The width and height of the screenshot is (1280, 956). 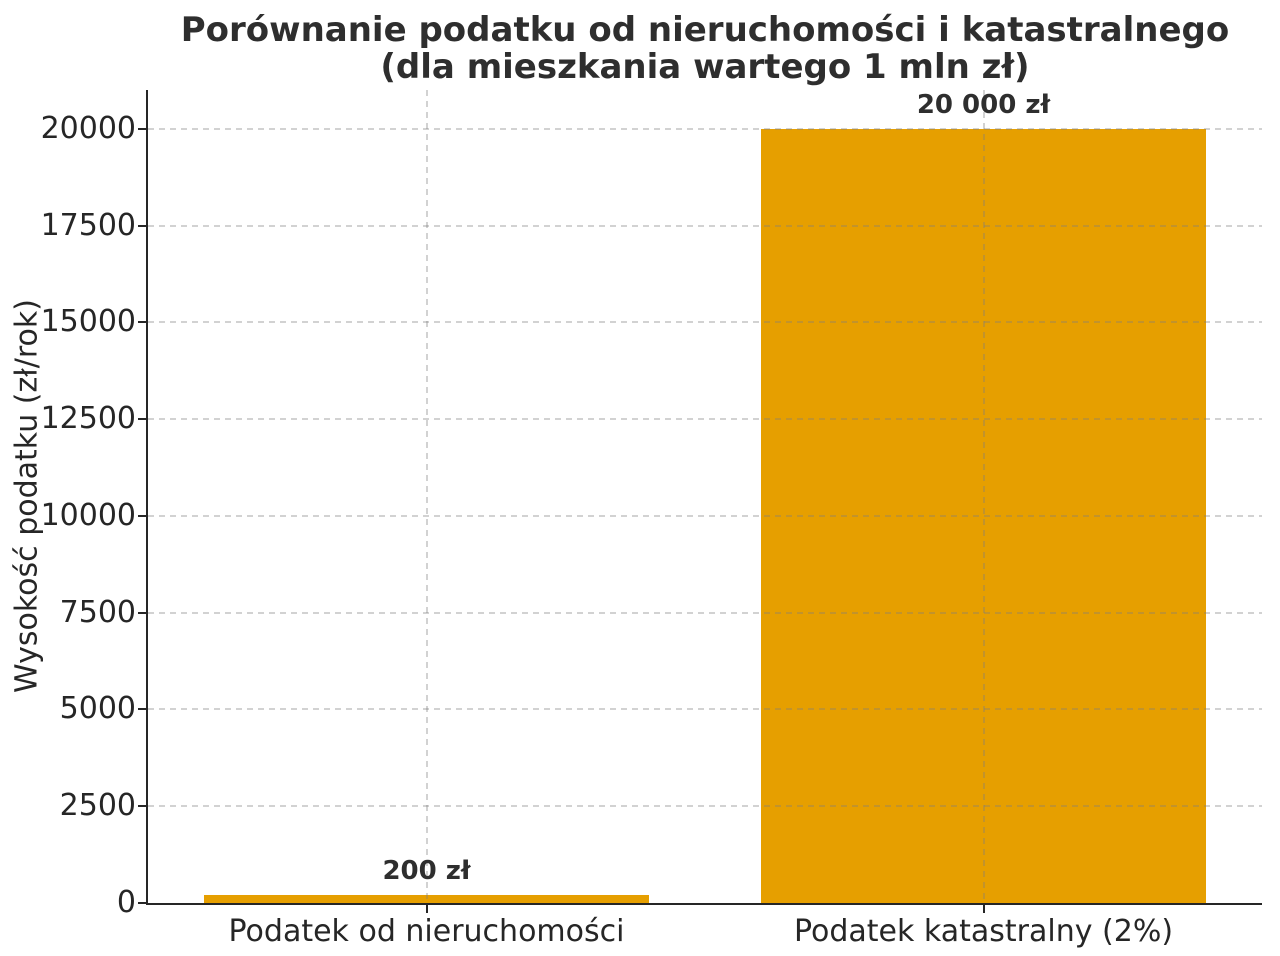 What do you see at coordinates (97, 612) in the screenshot?
I see `y-tick-label: 7500` at bounding box center [97, 612].